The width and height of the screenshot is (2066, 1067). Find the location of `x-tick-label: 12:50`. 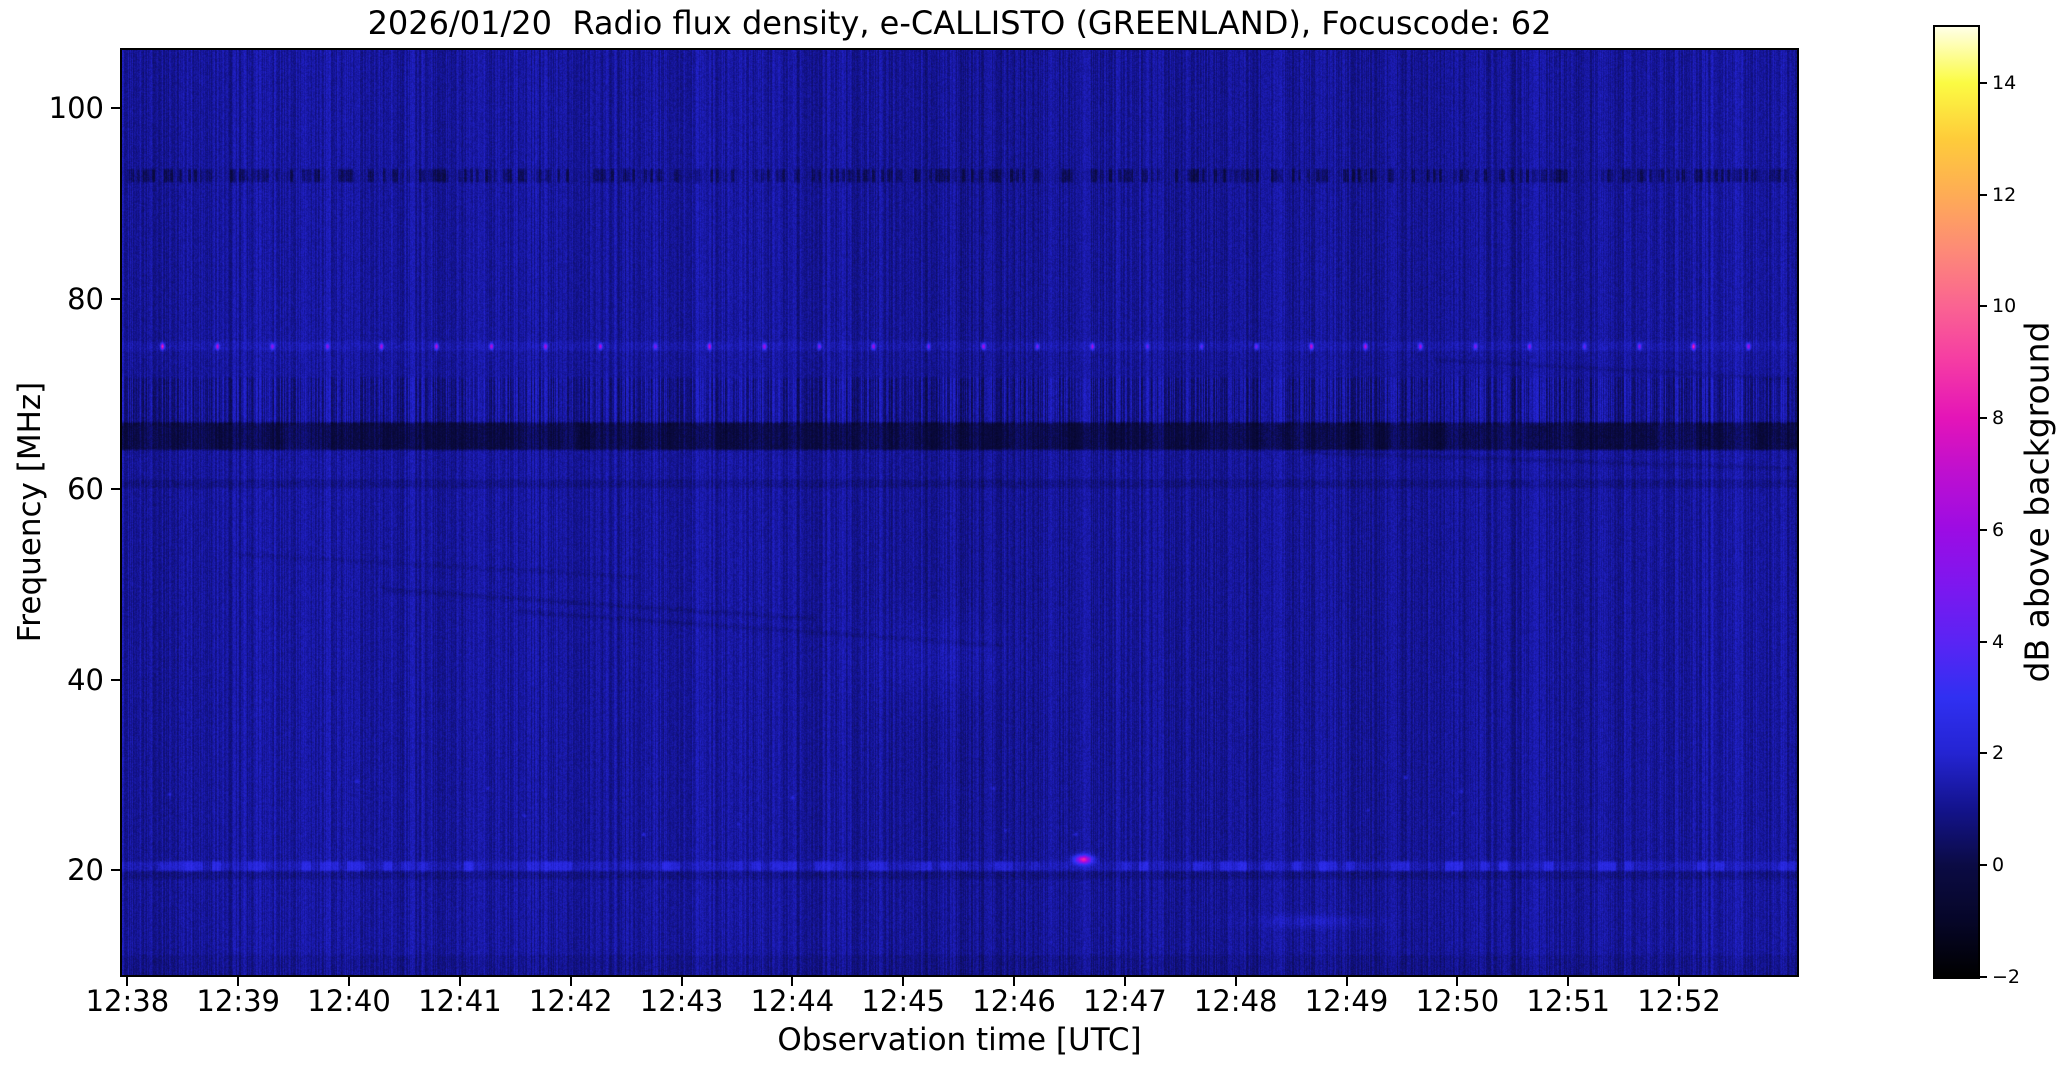

x-tick-label: 12:50 is located at coordinates (1457, 1001).